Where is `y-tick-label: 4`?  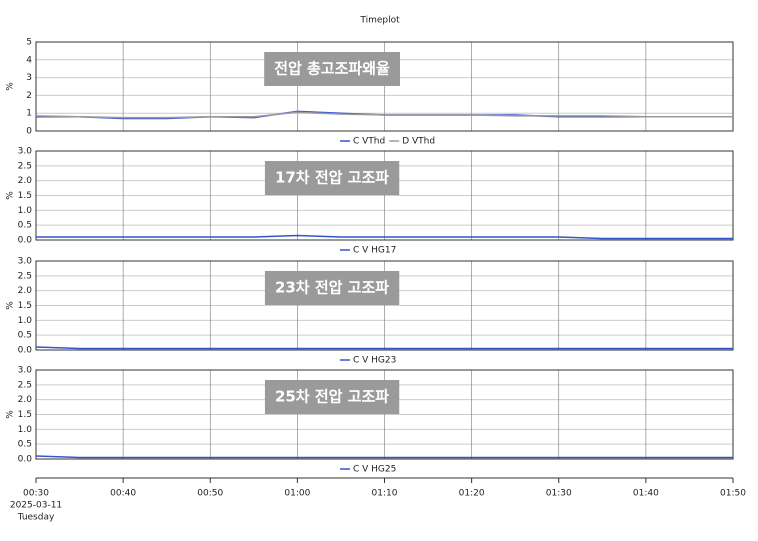
y-tick-label: 4 is located at coordinates (29, 60).